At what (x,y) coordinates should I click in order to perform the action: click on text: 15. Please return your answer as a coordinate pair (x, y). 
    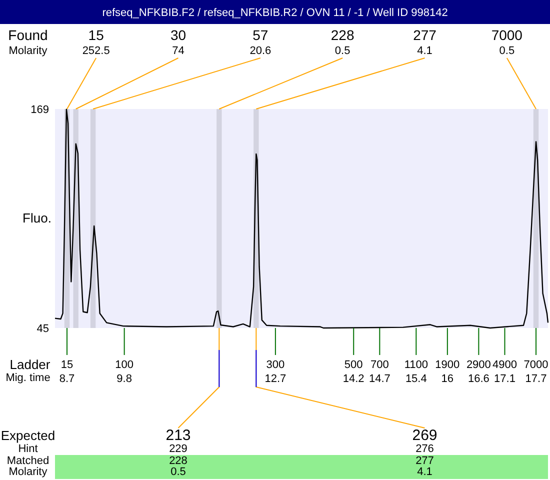
    Looking at the image, I should click on (67, 365).